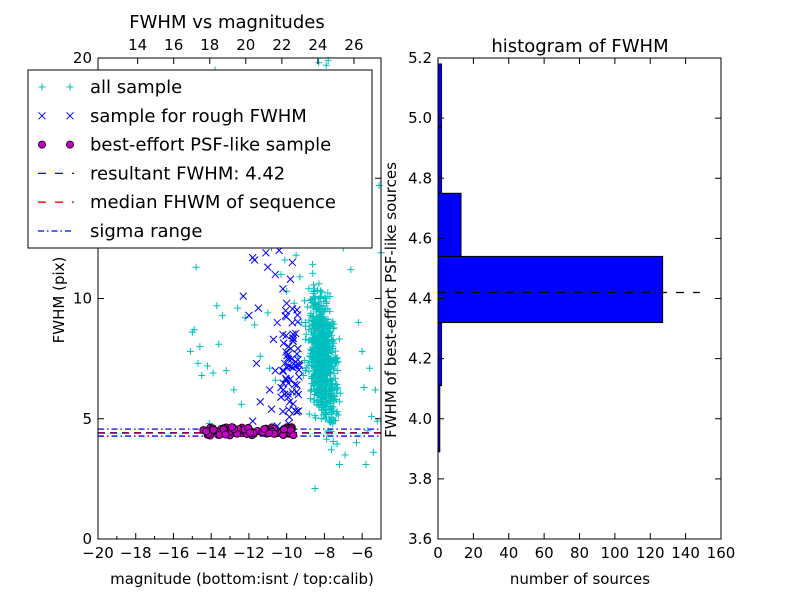 Image resolution: width=800 pixels, height=604 pixels. I want to click on right-y-tick-label: 4.4, so click(420, 299).